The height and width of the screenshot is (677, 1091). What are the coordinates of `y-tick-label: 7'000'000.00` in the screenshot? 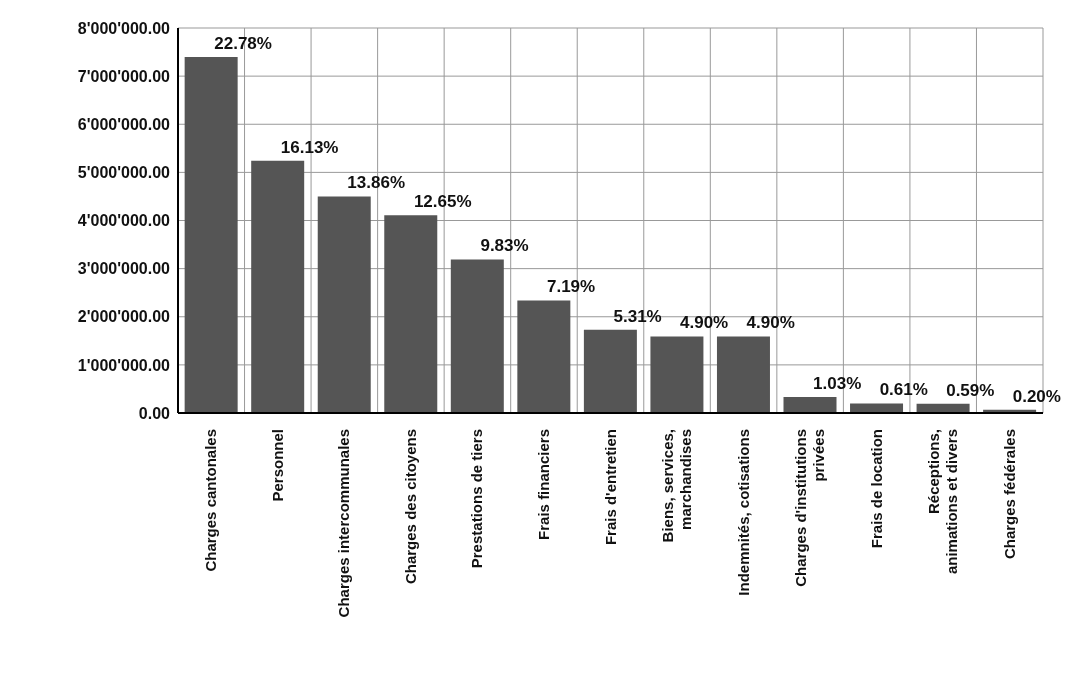 It's located at (124, 76).